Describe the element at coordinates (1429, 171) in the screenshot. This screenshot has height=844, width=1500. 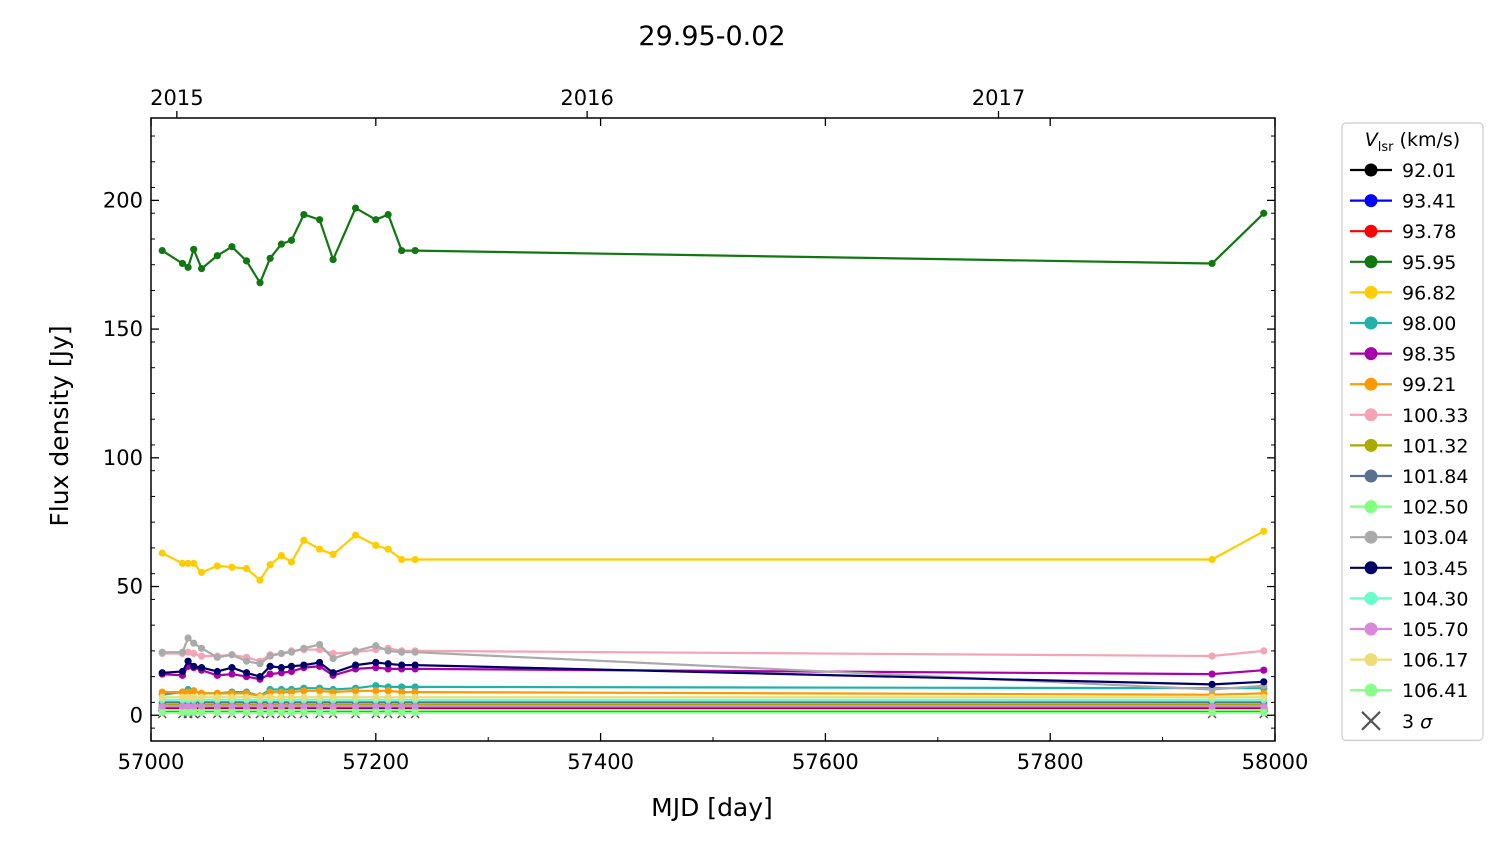
I see `legend-label: 92.01` at that location.